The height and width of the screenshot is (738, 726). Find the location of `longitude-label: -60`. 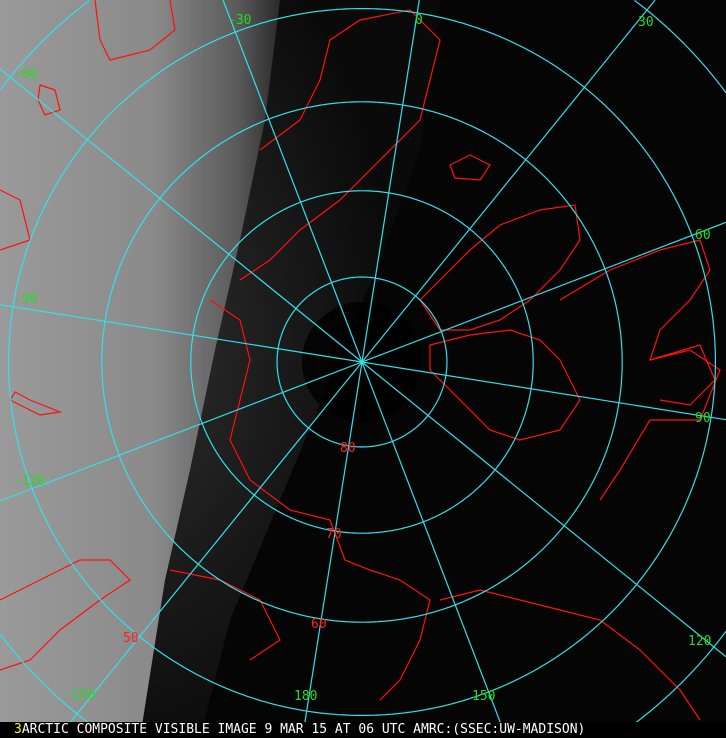

longitude-label: -60 is located at coordinates (25, 74).